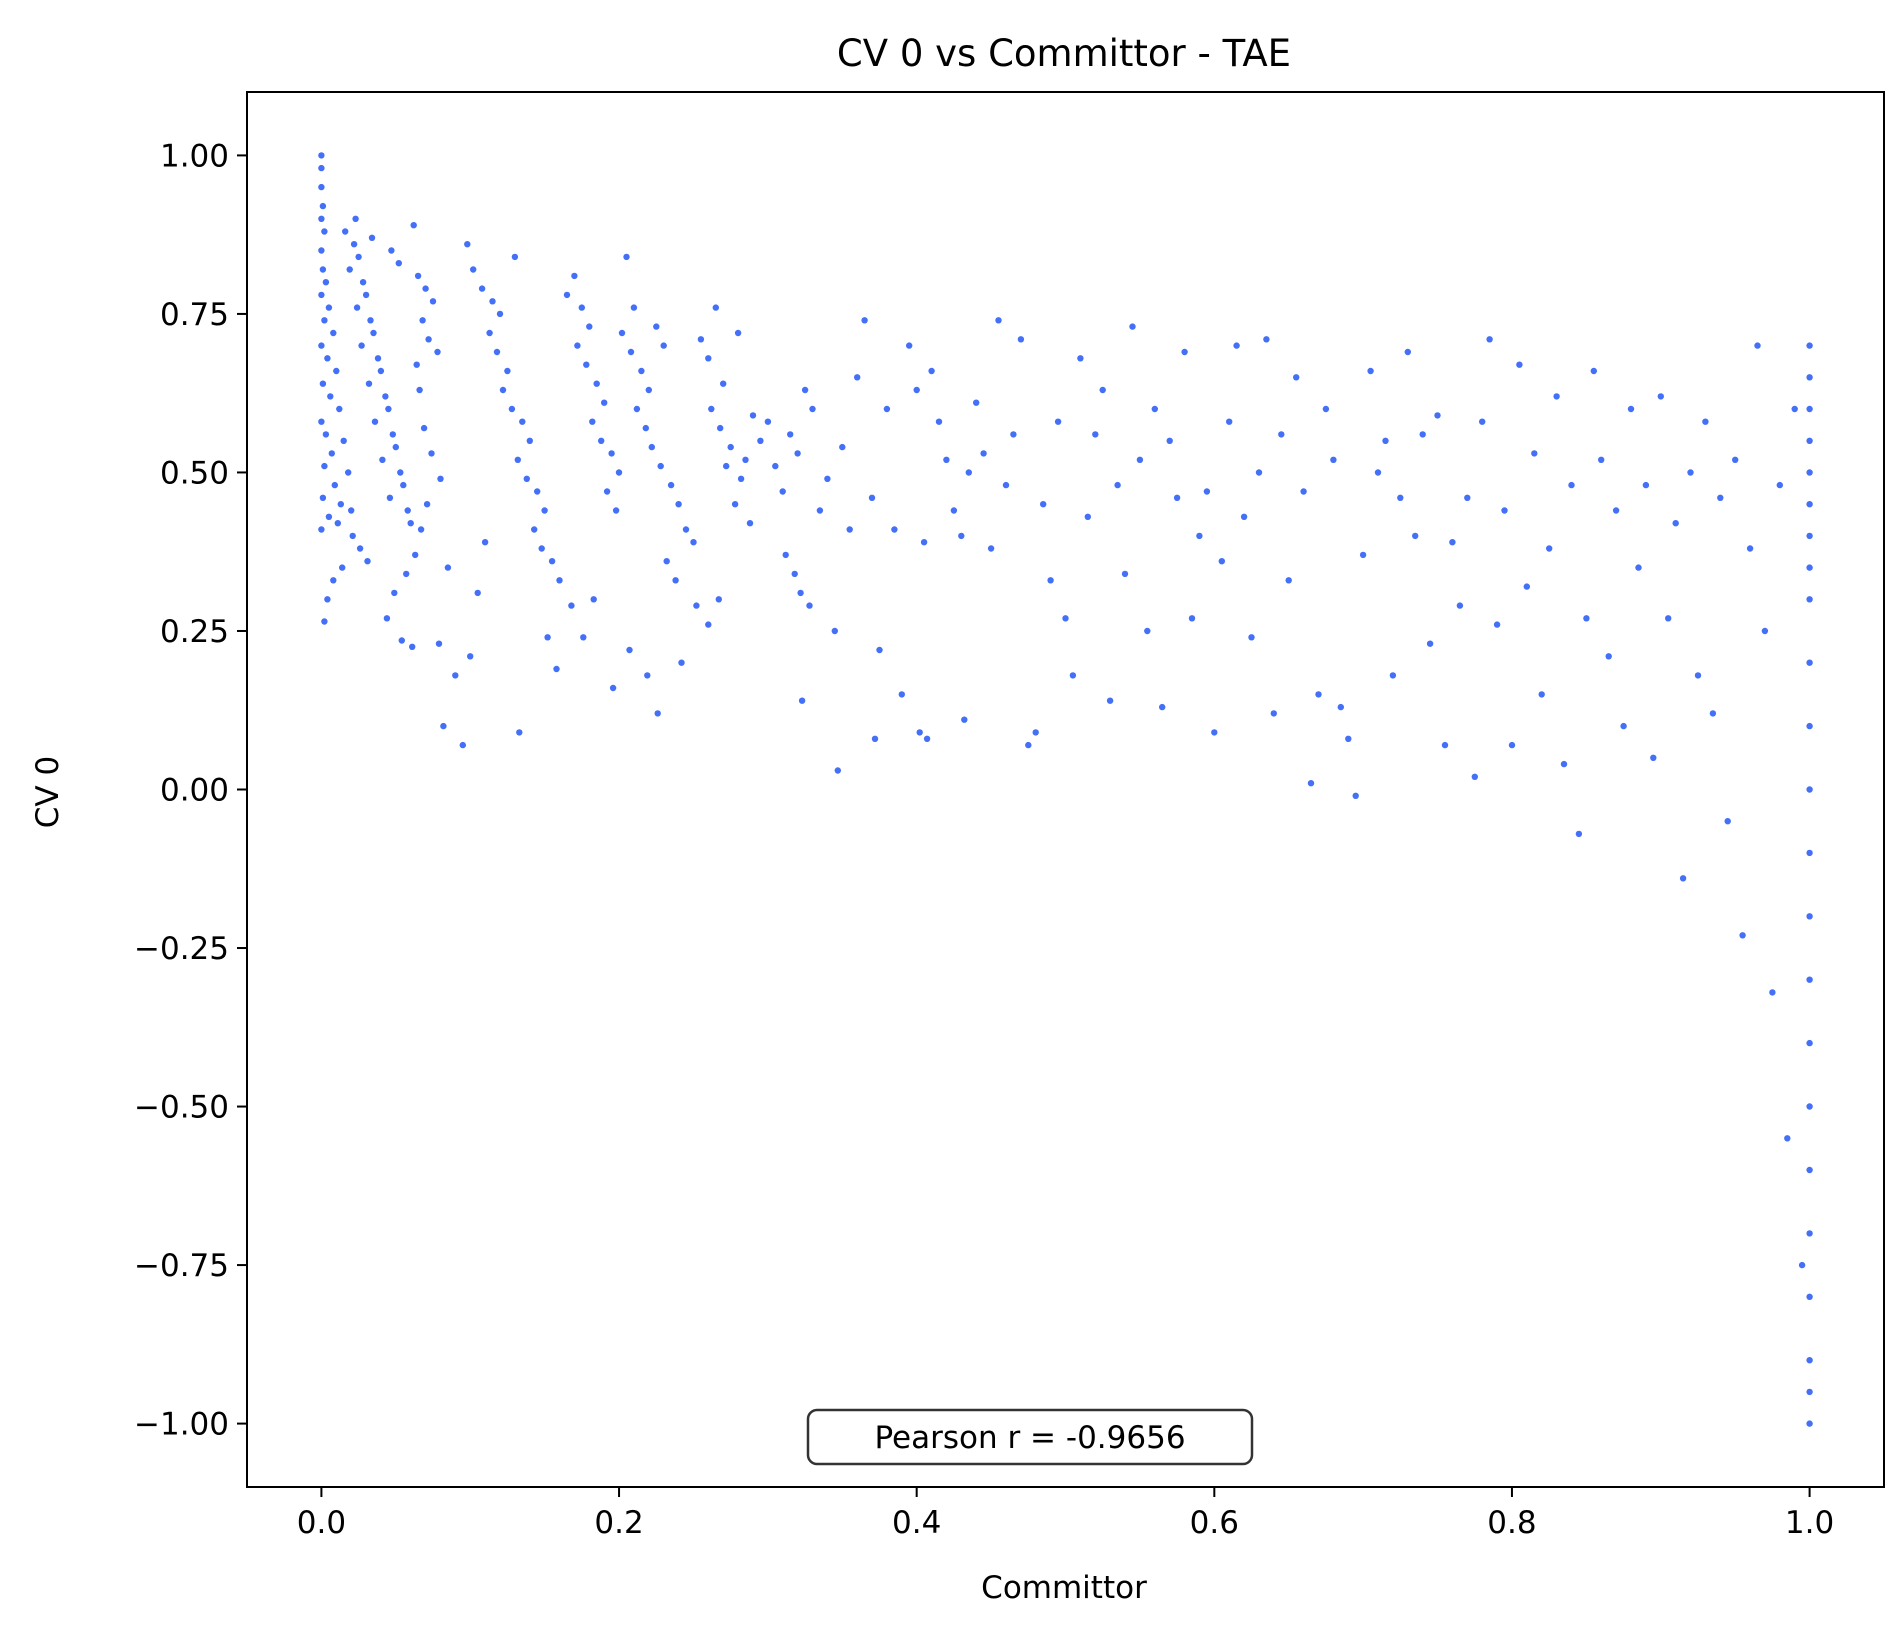  What do you see at coordinates (48, 792) in the screenshot?
I see `y-axis-label: CV 0` at bounding box center [48, 792].